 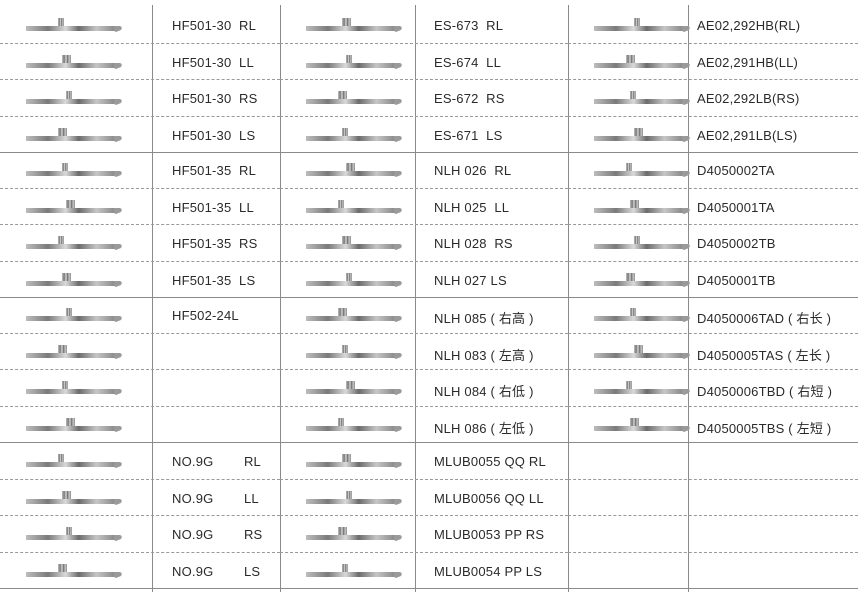 I want to click on part-code: MLUB0054 PP LS, so click(x=488, y=571).